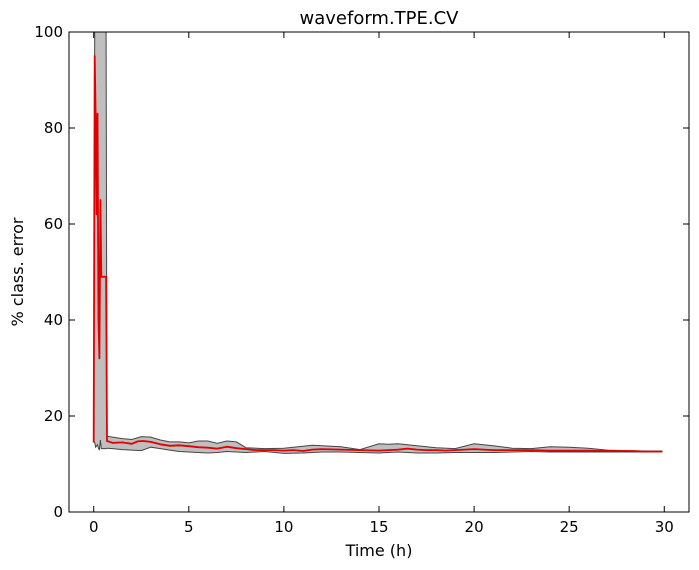 The width and height of the screenshot is (699, 570). Describe the element at coordinates (53, 224) in the screenshot. I see `y-tick-label: 60` at that location.